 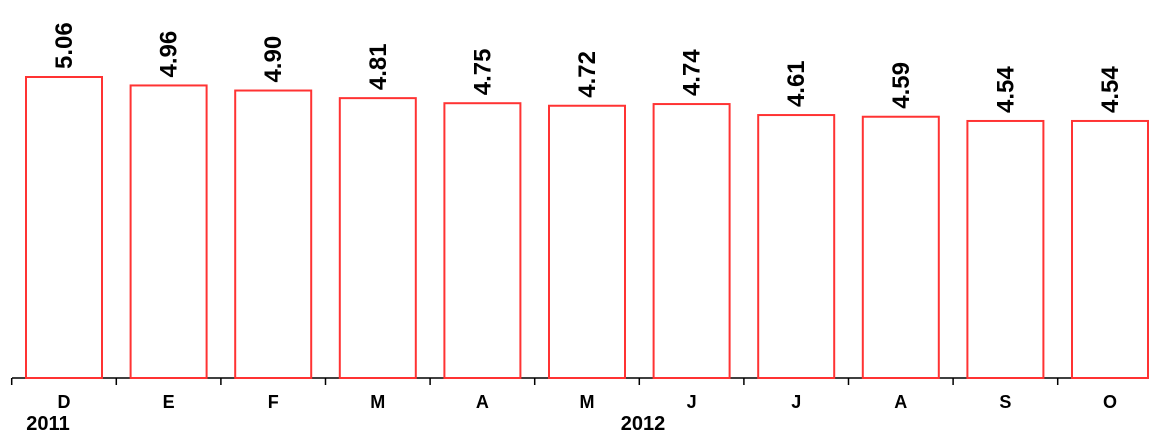 What do you see at coordinates (273, 402) in the screenshot?
I see `x-tick-label: F` at bounding box center [273, 402].